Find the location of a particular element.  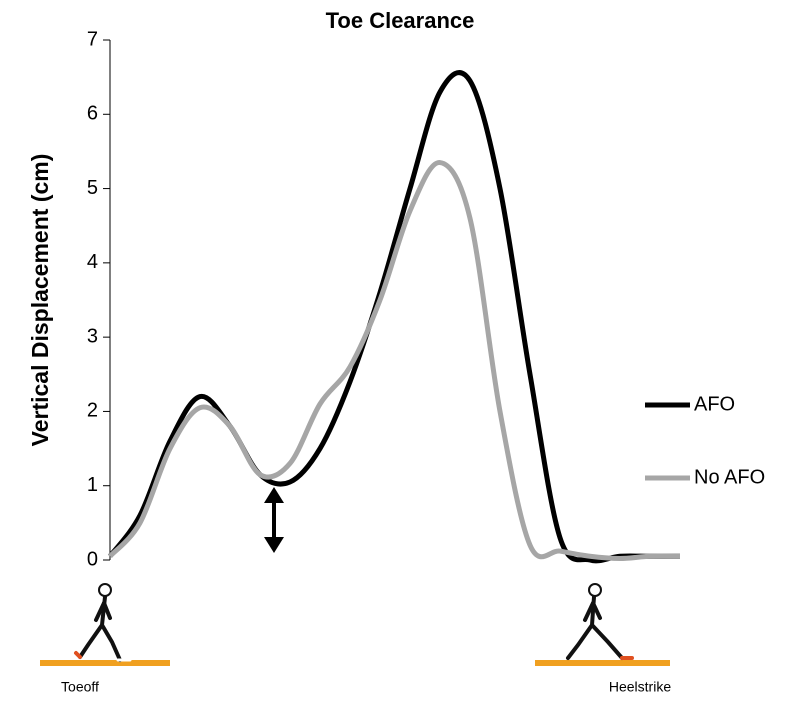

clearance-arrow is located at coordinates (274, 520).